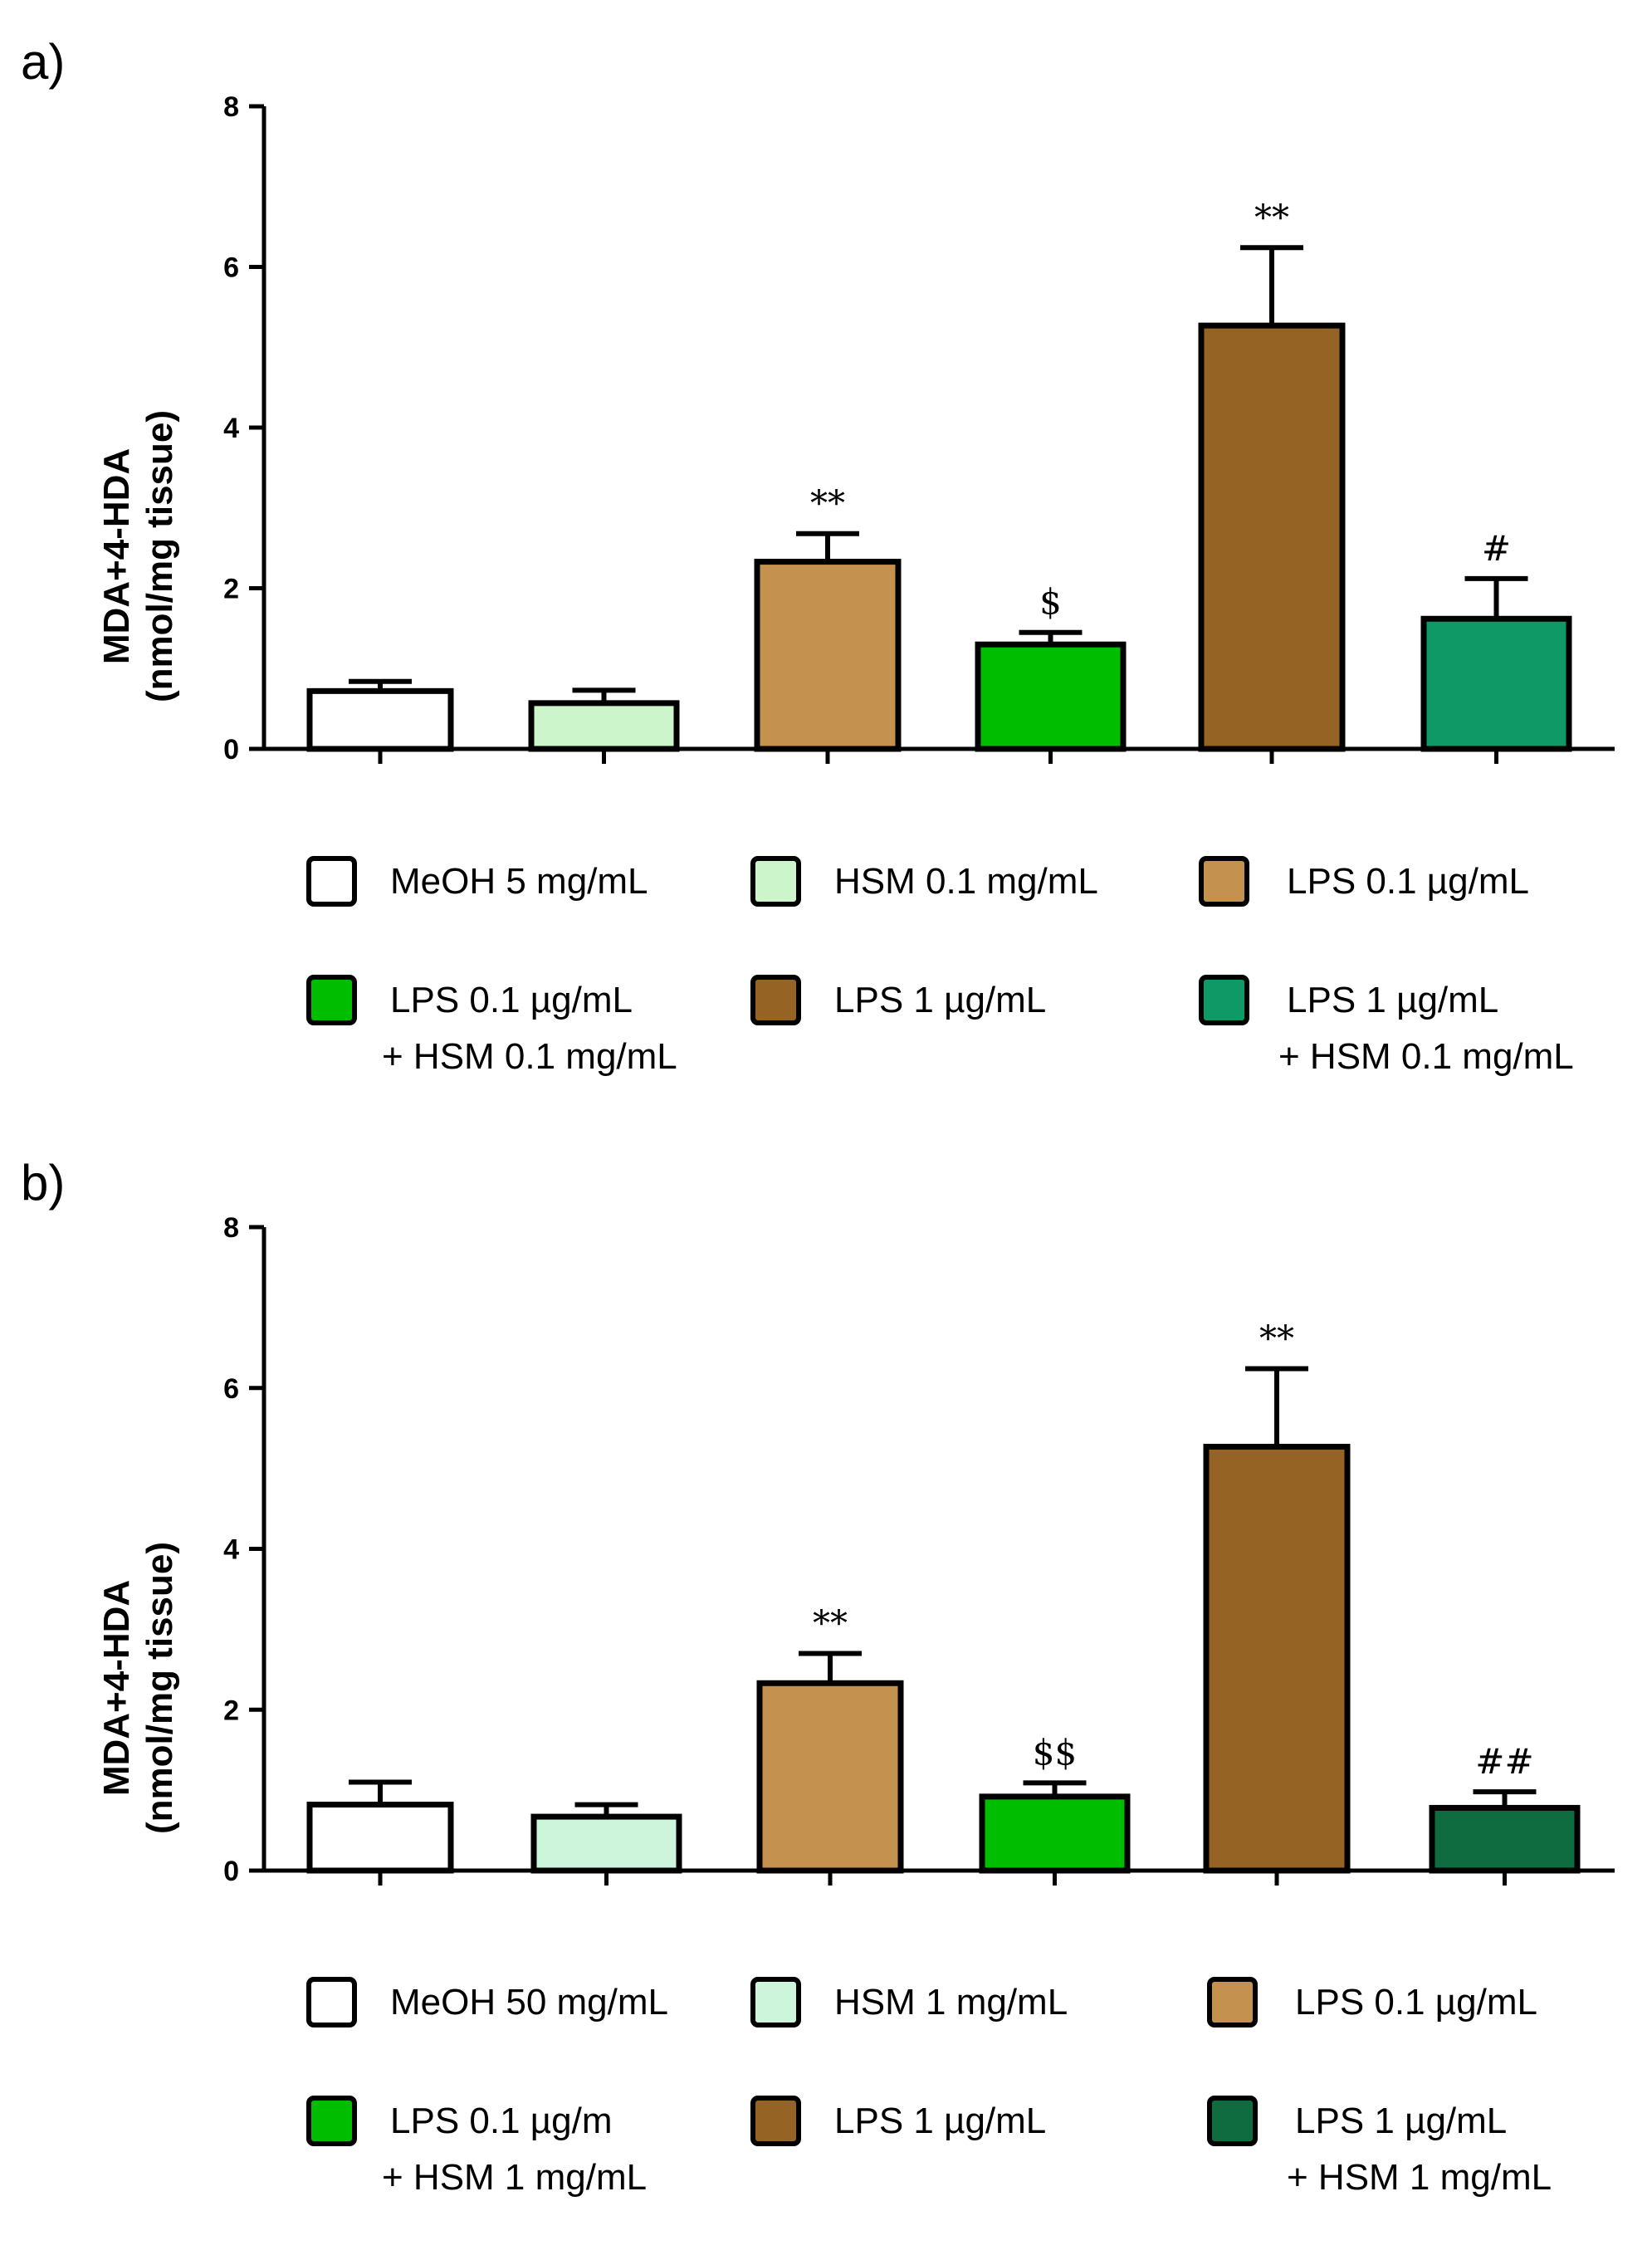 Image resolution: width=1652 pixels, height=2250 pixels. Describe the element at coordinates (1504, 1761) in the screenshot. I see `significance-mark: ##` at that location.